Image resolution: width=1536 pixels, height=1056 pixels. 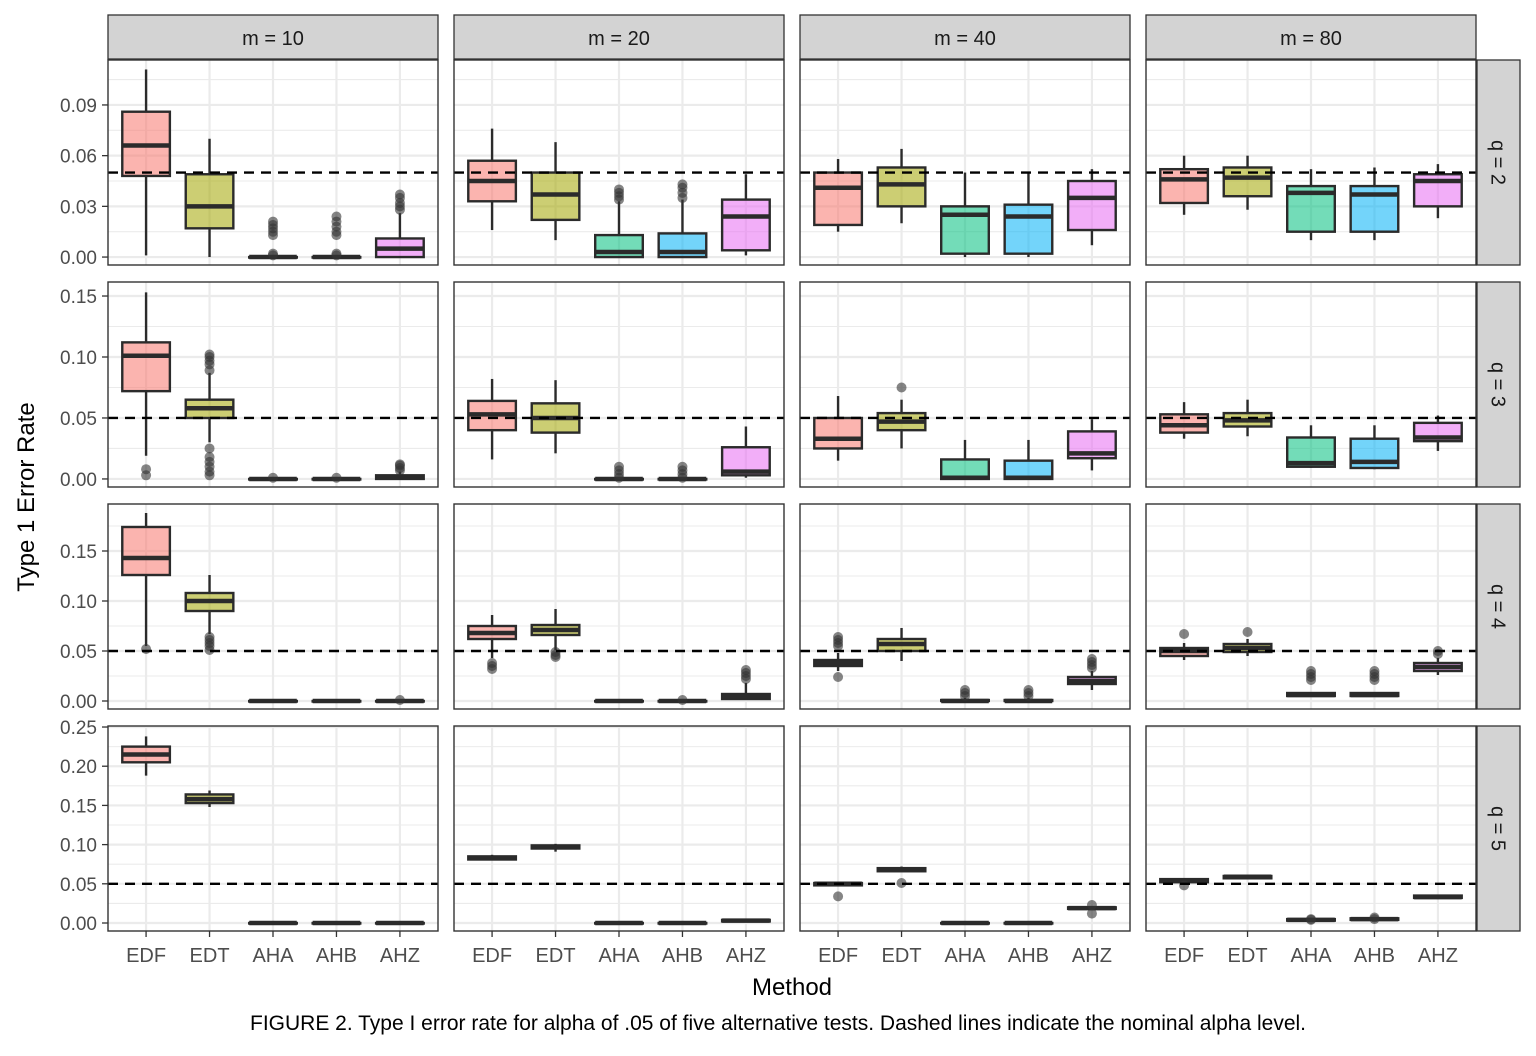 I want to click on y-tick-label: 0.20, so click(x=78, y=767).